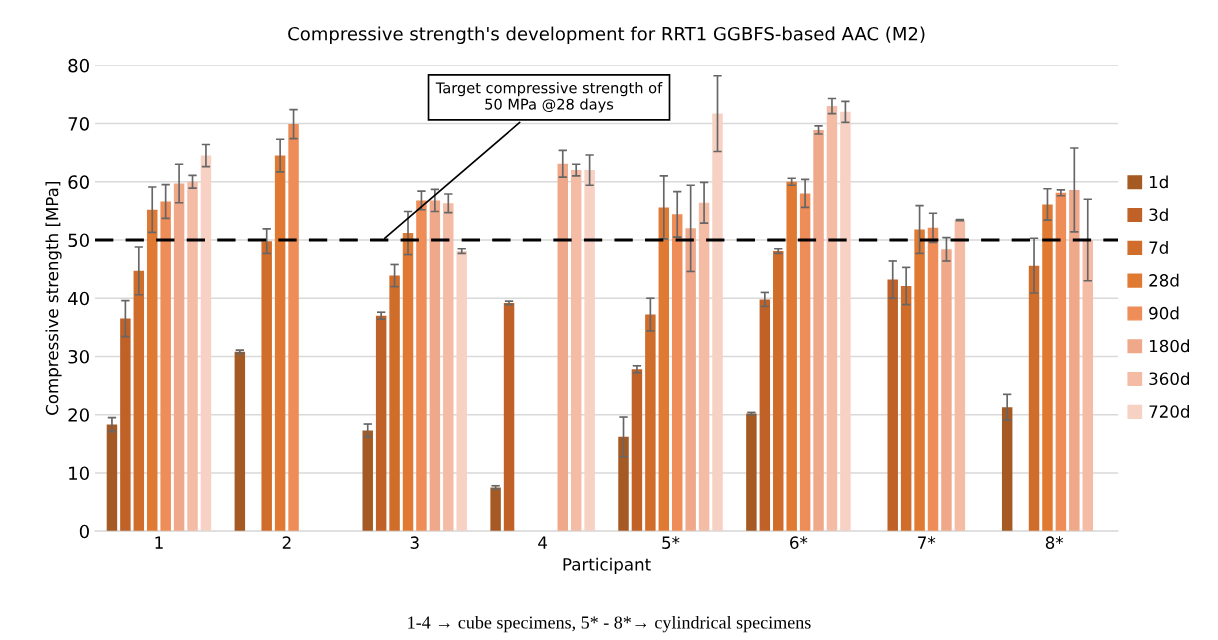  Describe the element at coordinates (286, 542) in the screenshot. I see `x-tick-label: 2` at that location.